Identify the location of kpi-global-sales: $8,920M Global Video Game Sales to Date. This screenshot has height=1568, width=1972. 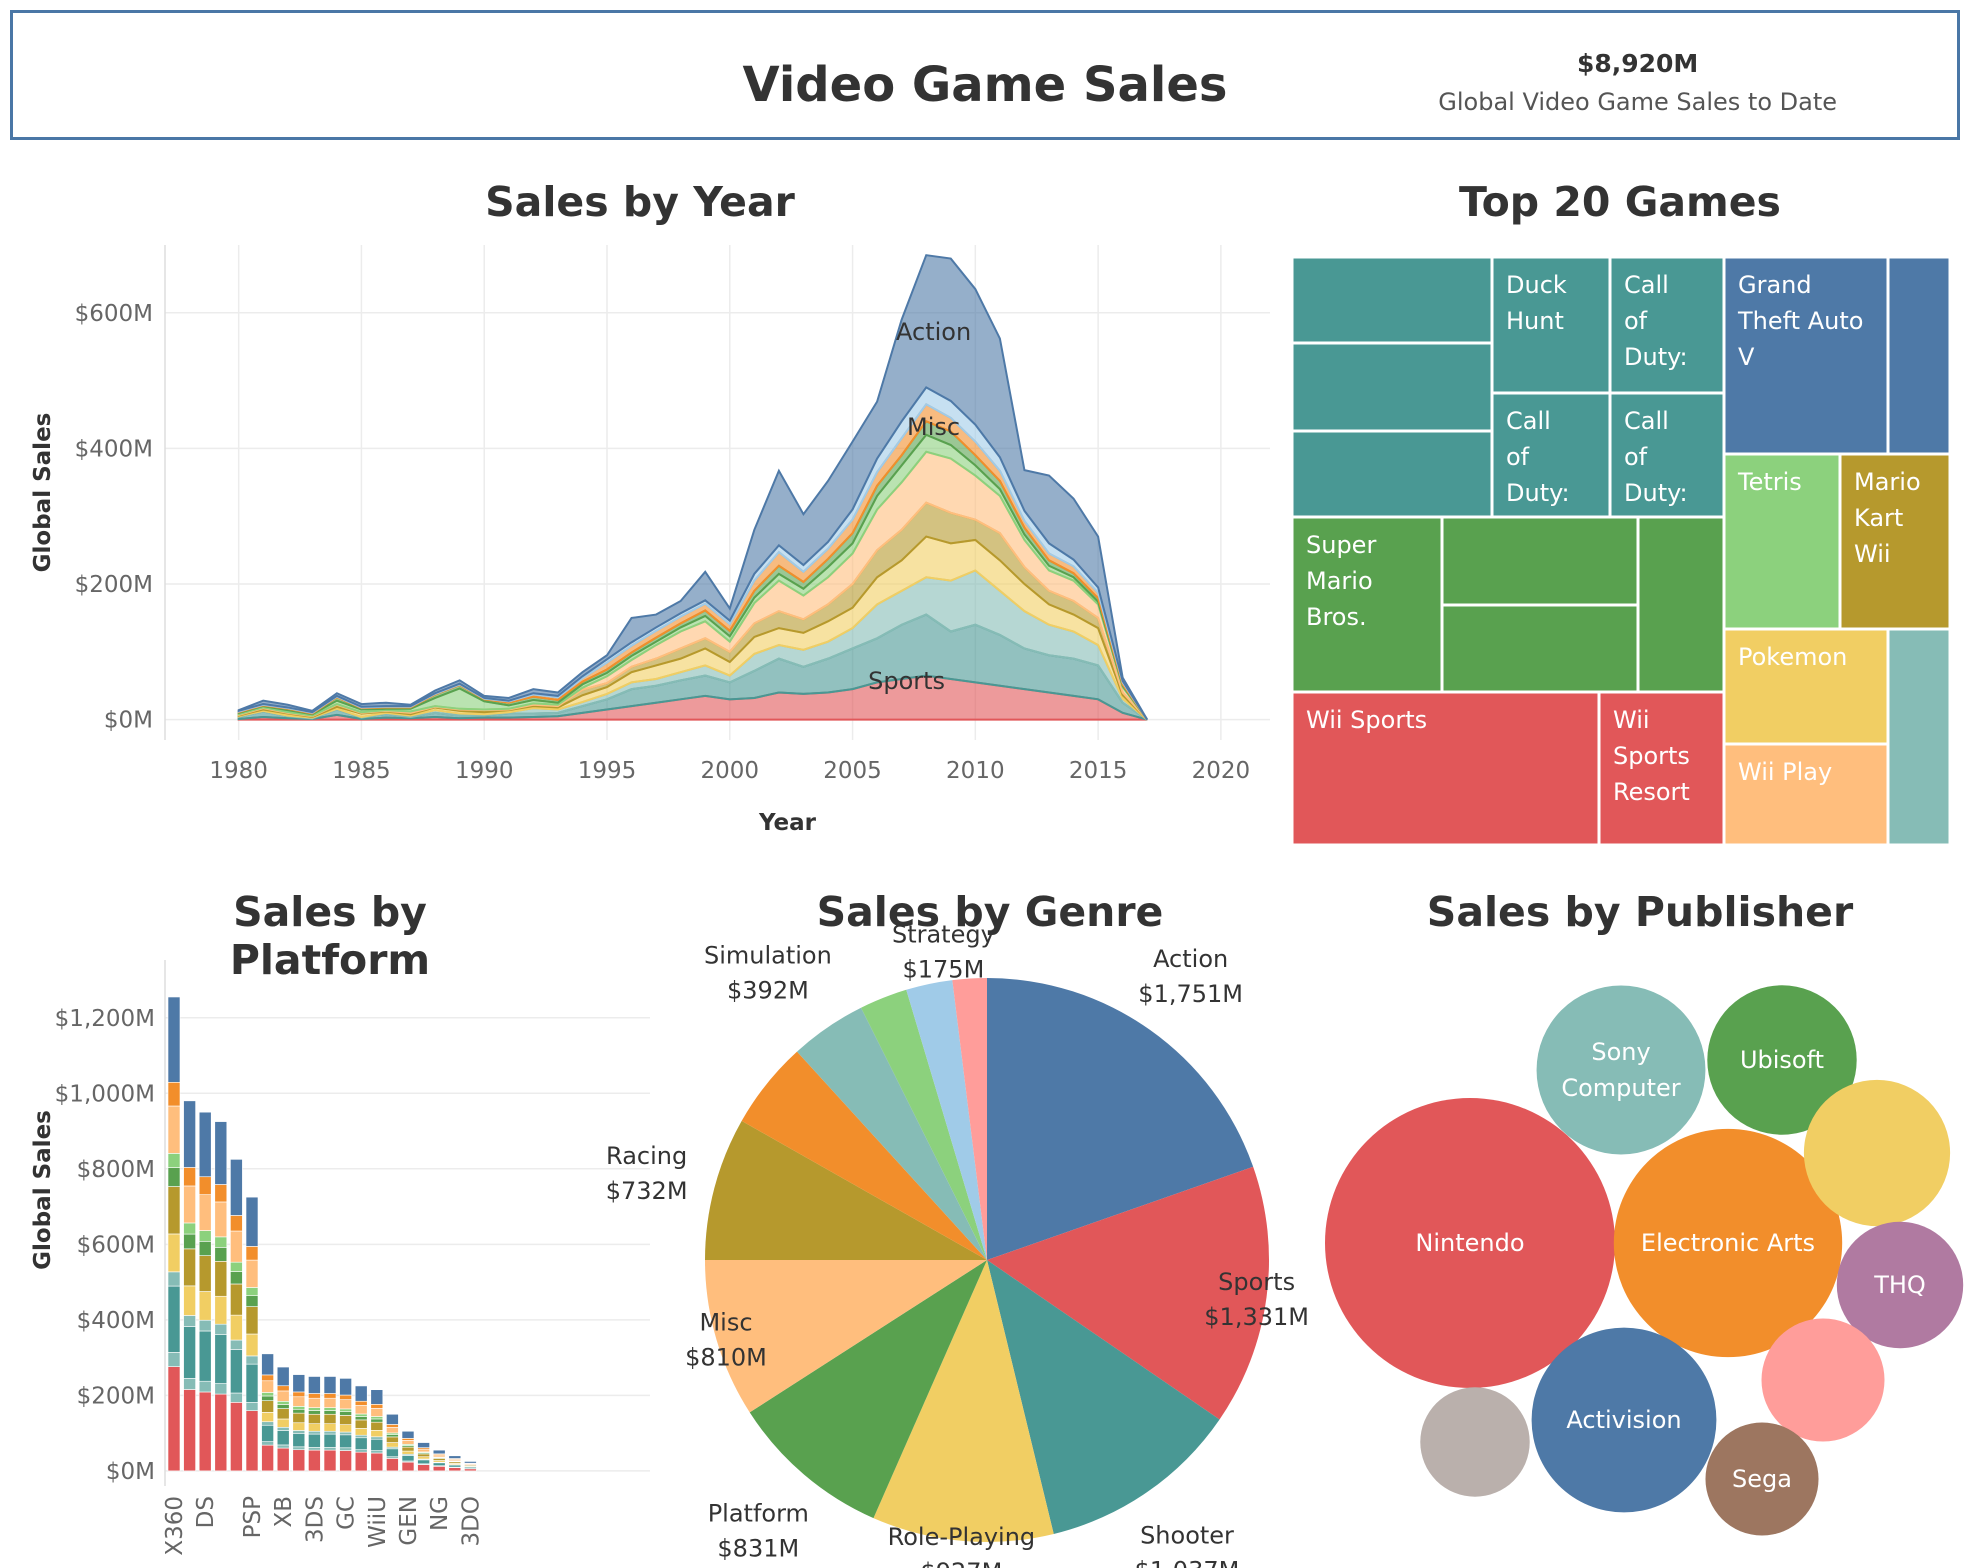
(1637, 82).